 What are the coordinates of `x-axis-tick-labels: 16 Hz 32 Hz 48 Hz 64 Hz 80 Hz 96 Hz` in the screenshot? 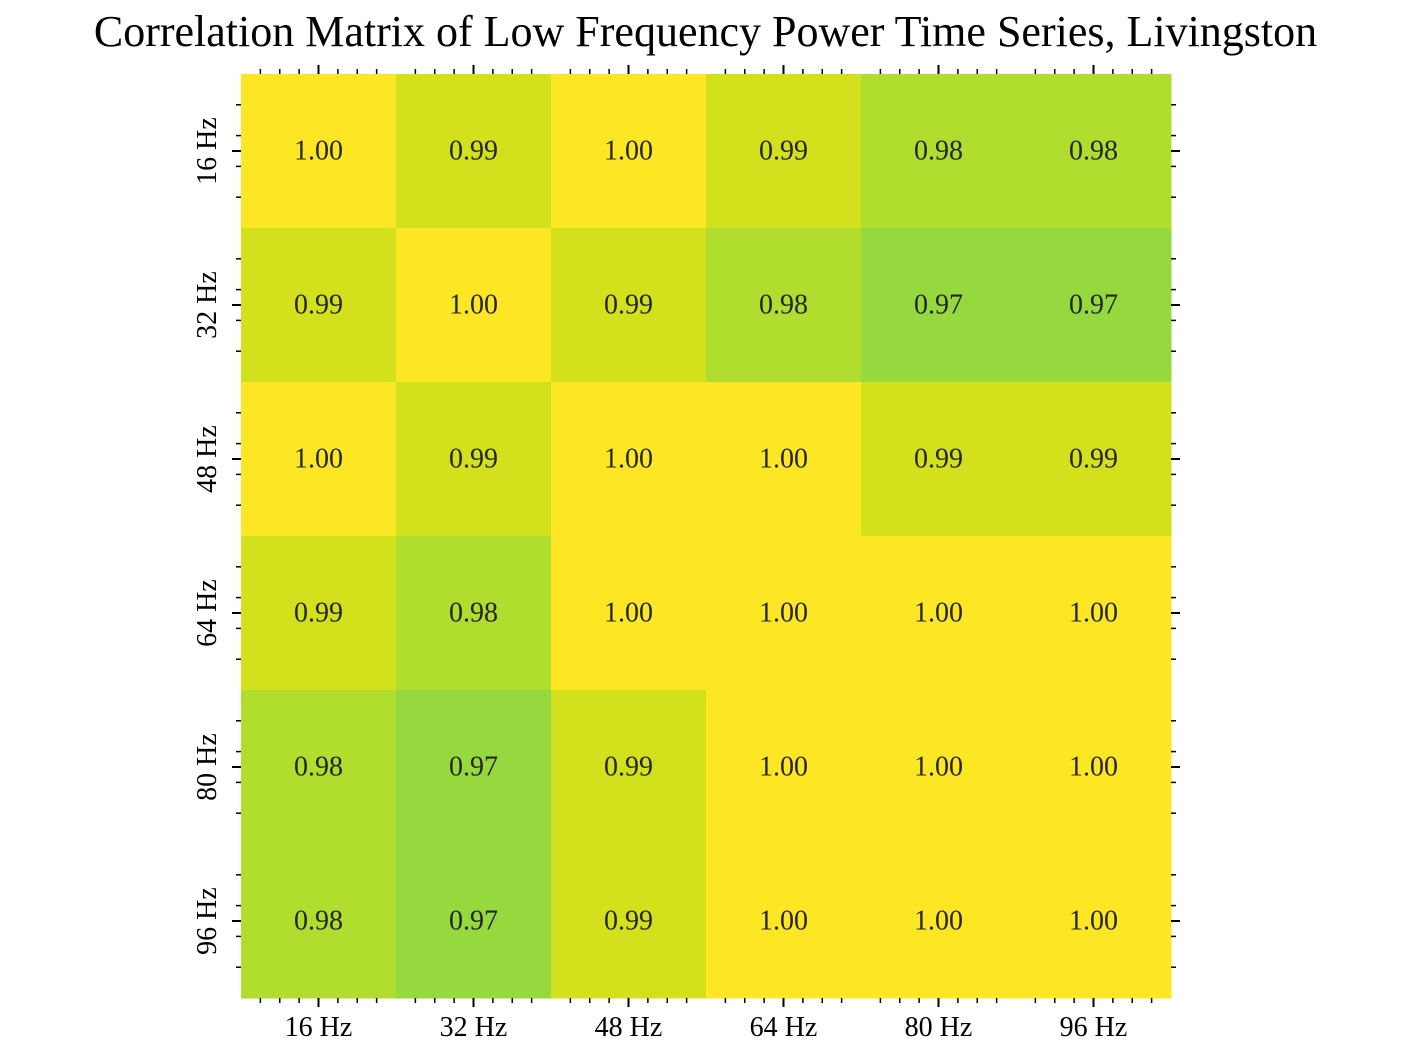 It's located at (706, 1027).